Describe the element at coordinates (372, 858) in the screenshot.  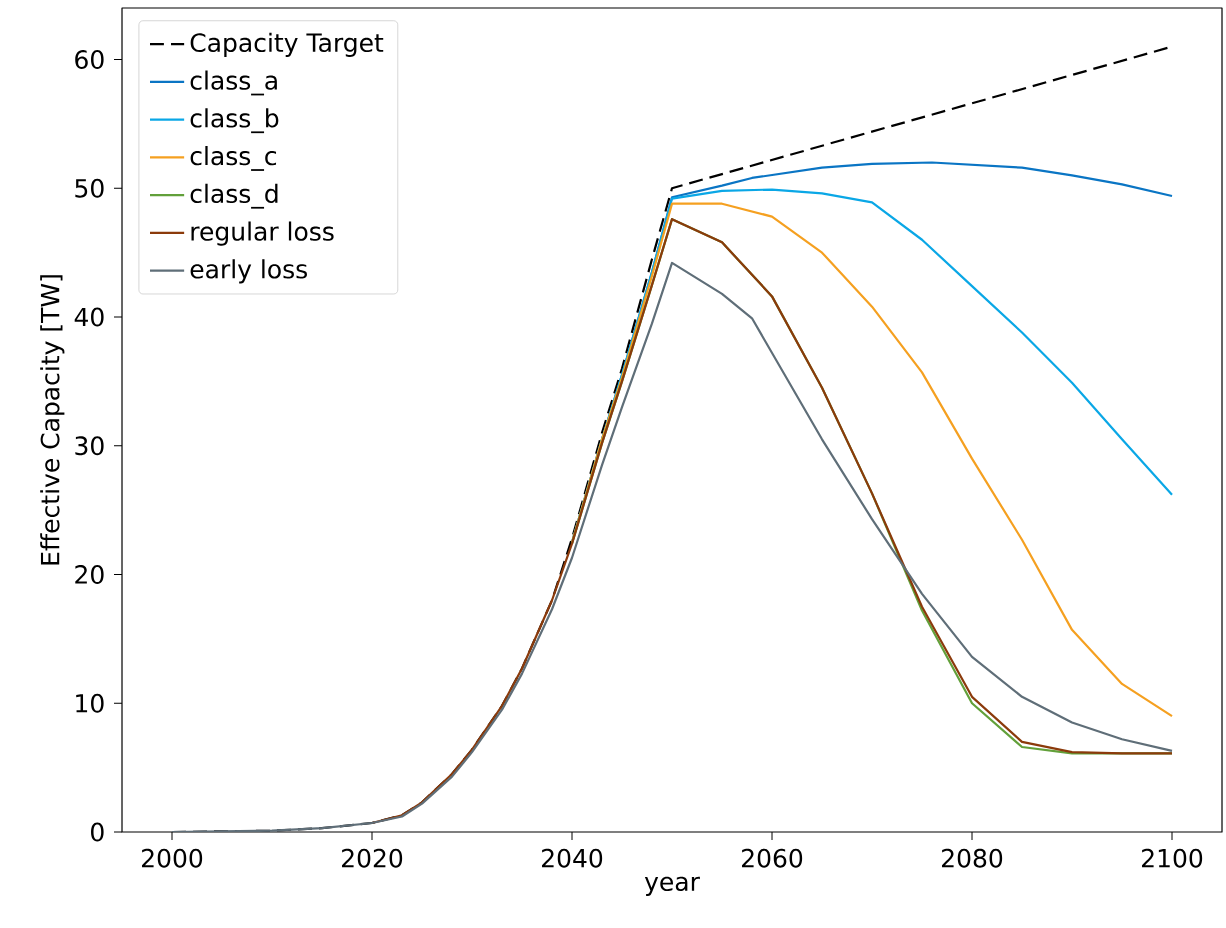
I see `x-tick-label: 2020` at that location.